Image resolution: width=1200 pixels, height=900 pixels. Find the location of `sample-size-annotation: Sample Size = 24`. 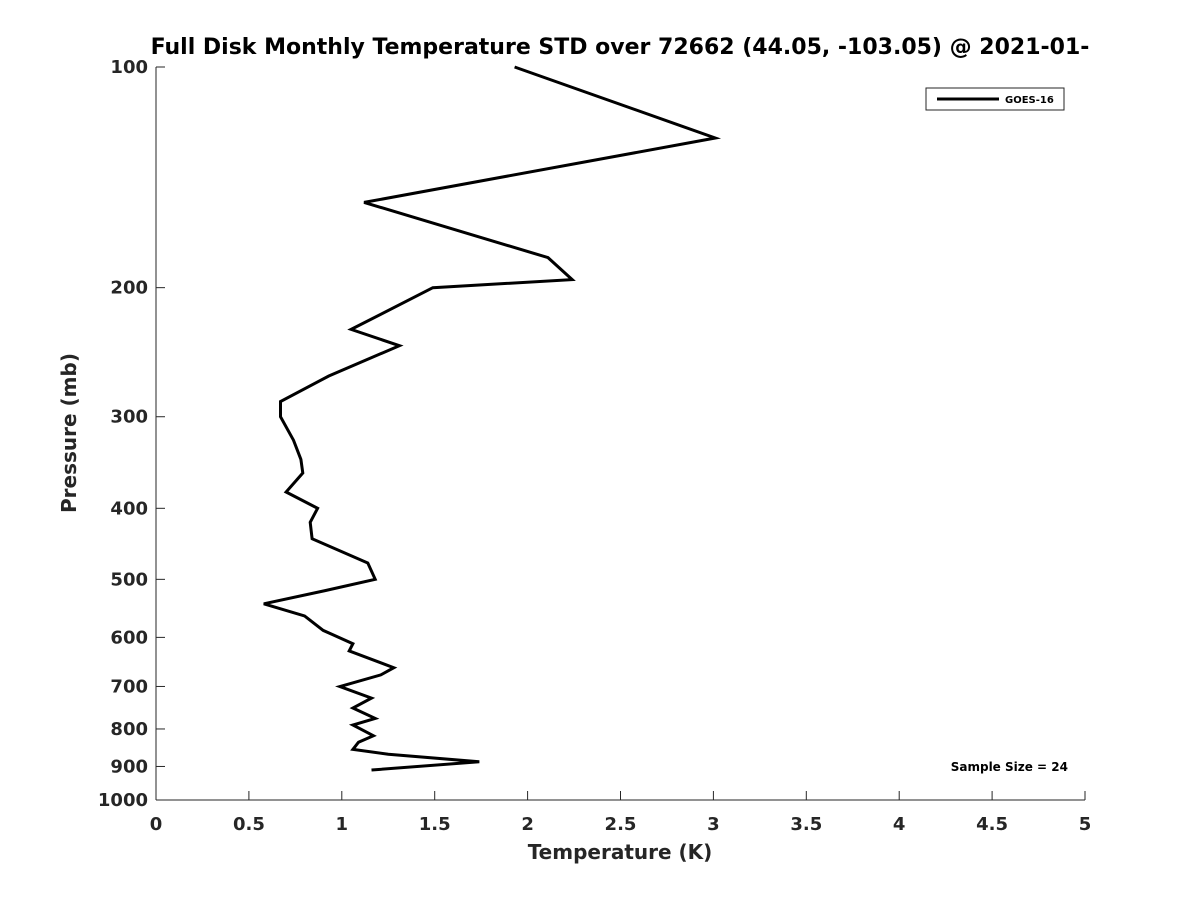

sample-size-annotation: Sample Size = 24 is located at coordinates (1009, 767).